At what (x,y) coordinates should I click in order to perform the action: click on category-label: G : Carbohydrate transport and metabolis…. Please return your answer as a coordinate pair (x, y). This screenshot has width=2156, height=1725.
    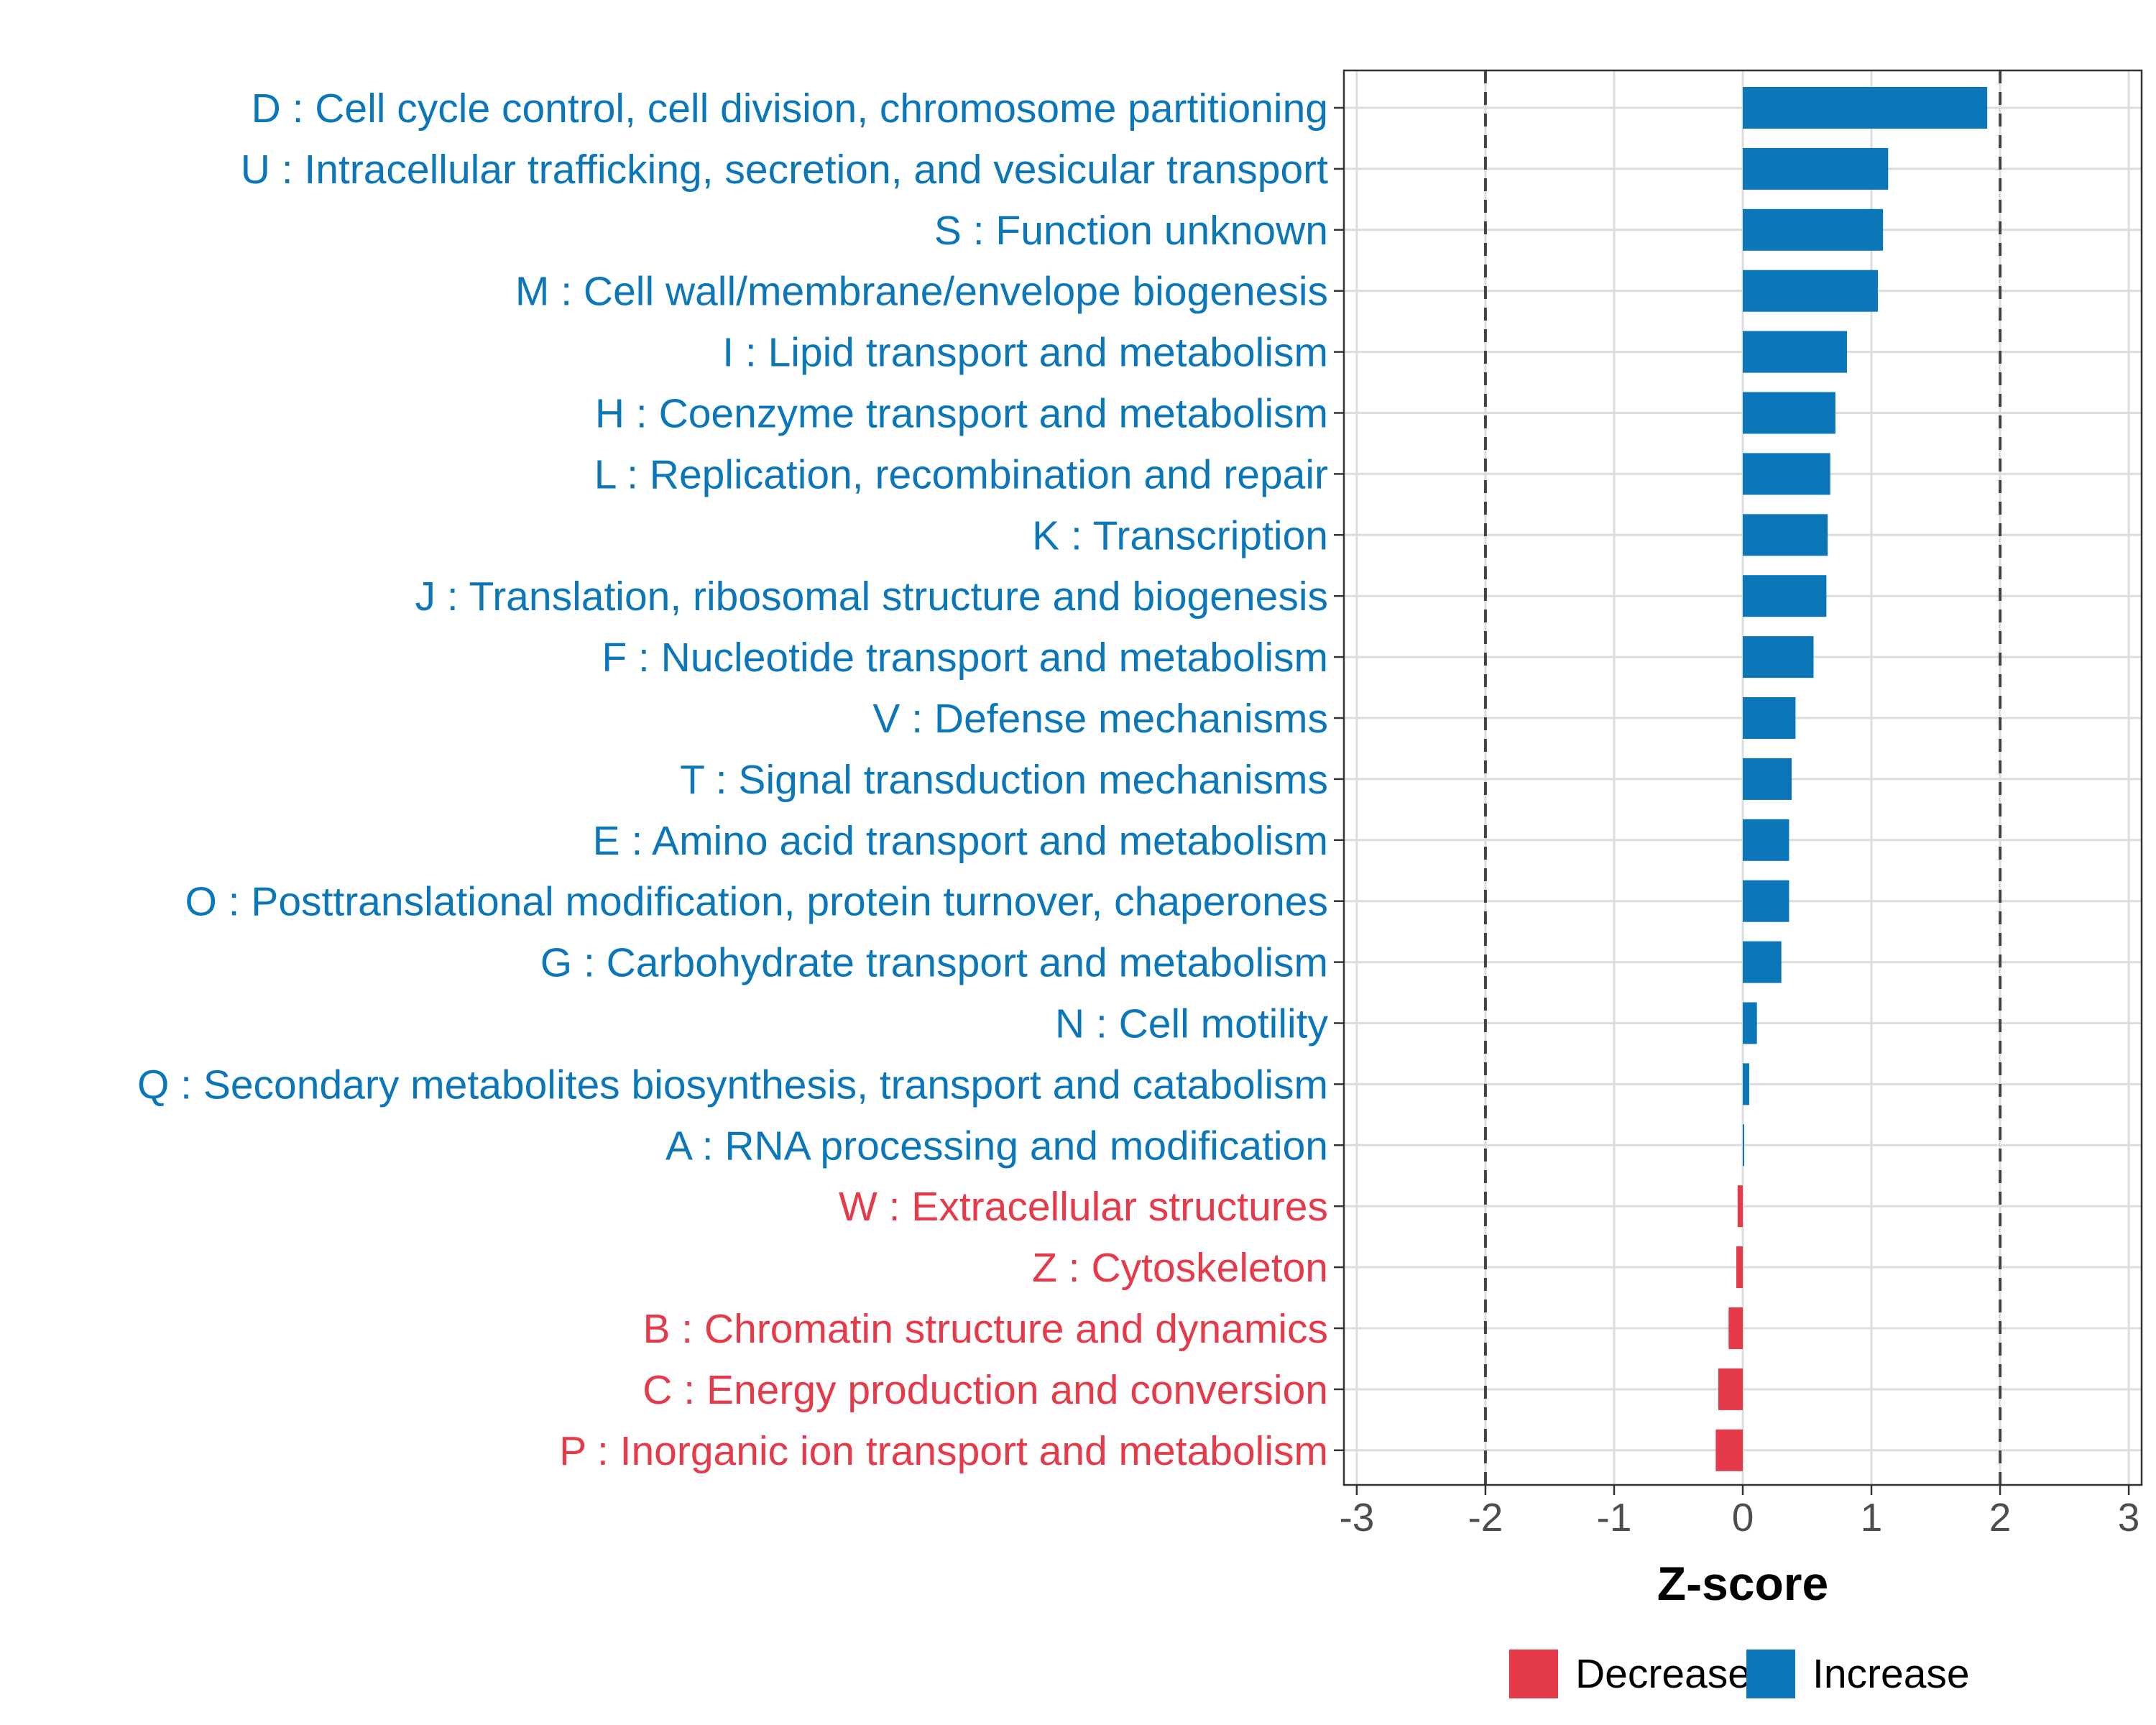
    Looking at the image, I should click on (934, 963).